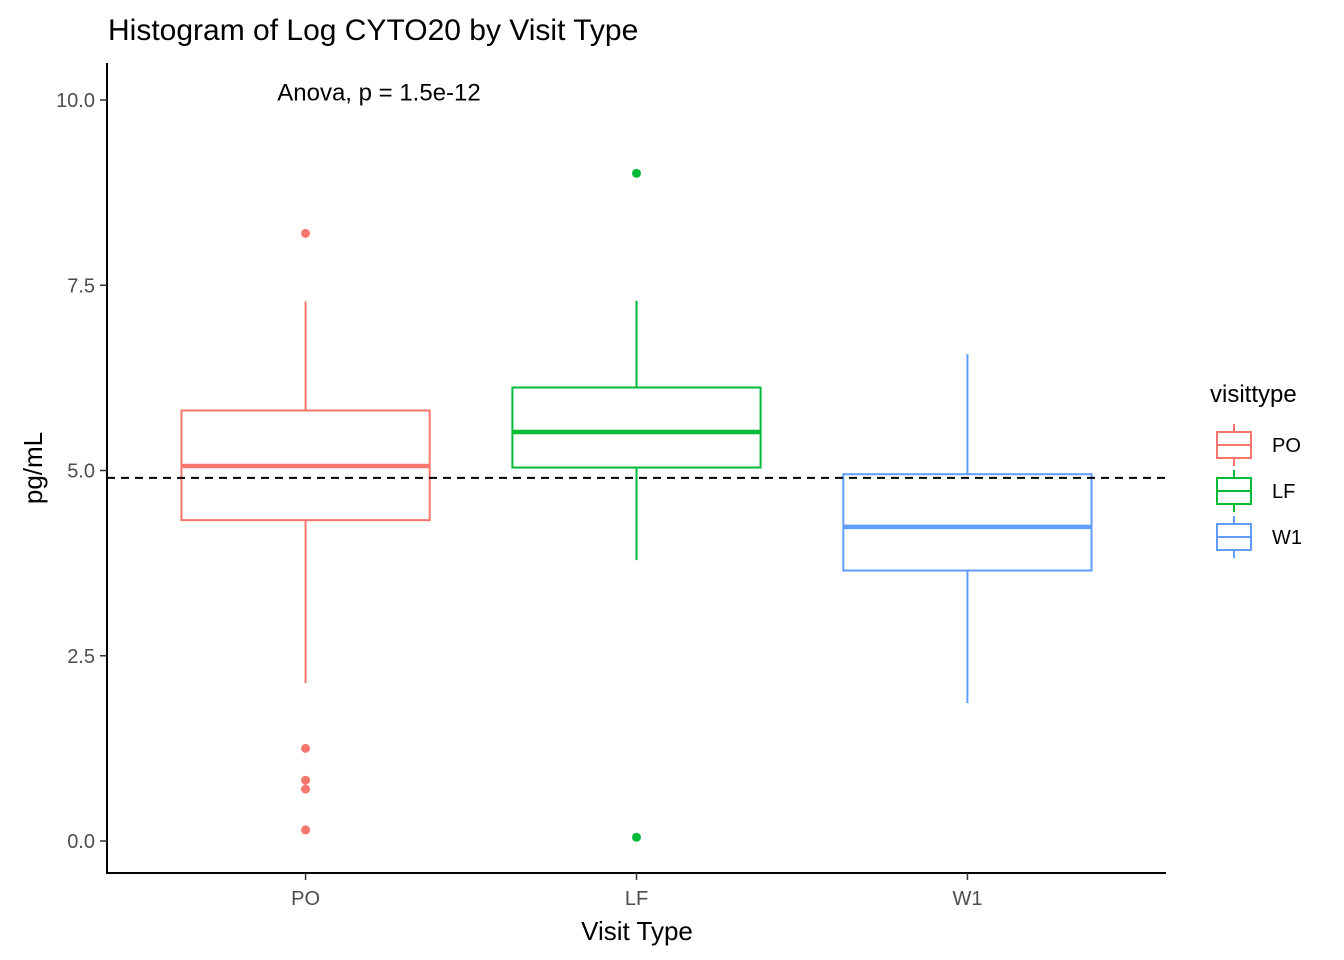 The width and height of the screenshot is (1344, 960). What do you see at coordinates (1286, 446) in the screenshot?
I see `legend-label-po: PO` at bounding box center [1286, 446].